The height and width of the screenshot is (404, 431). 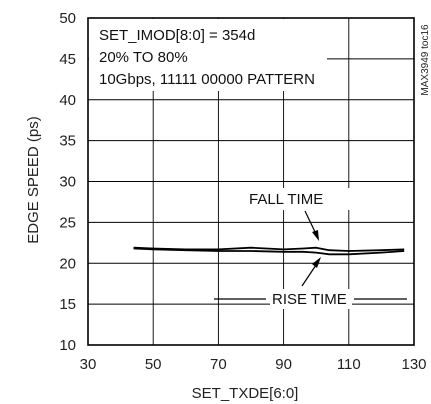 I want to click on y-tick-label: 15, so click(x=67, y=304).